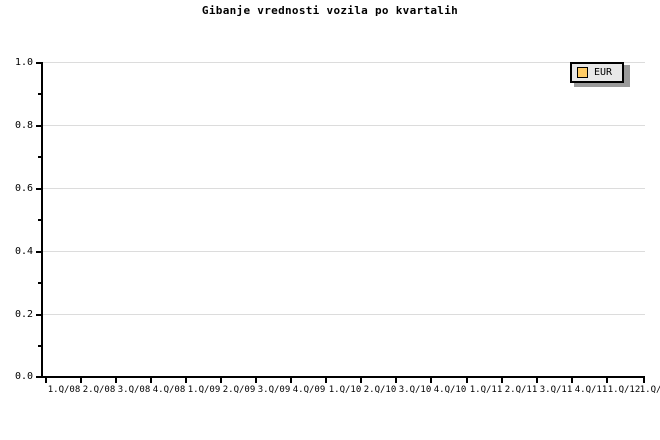 This screenshot has height=440, width=660. What do you see at coordinates (603, 72) in the screenshot?
I see `legend-label-eur: EUR` at bounding box center [603, 72].